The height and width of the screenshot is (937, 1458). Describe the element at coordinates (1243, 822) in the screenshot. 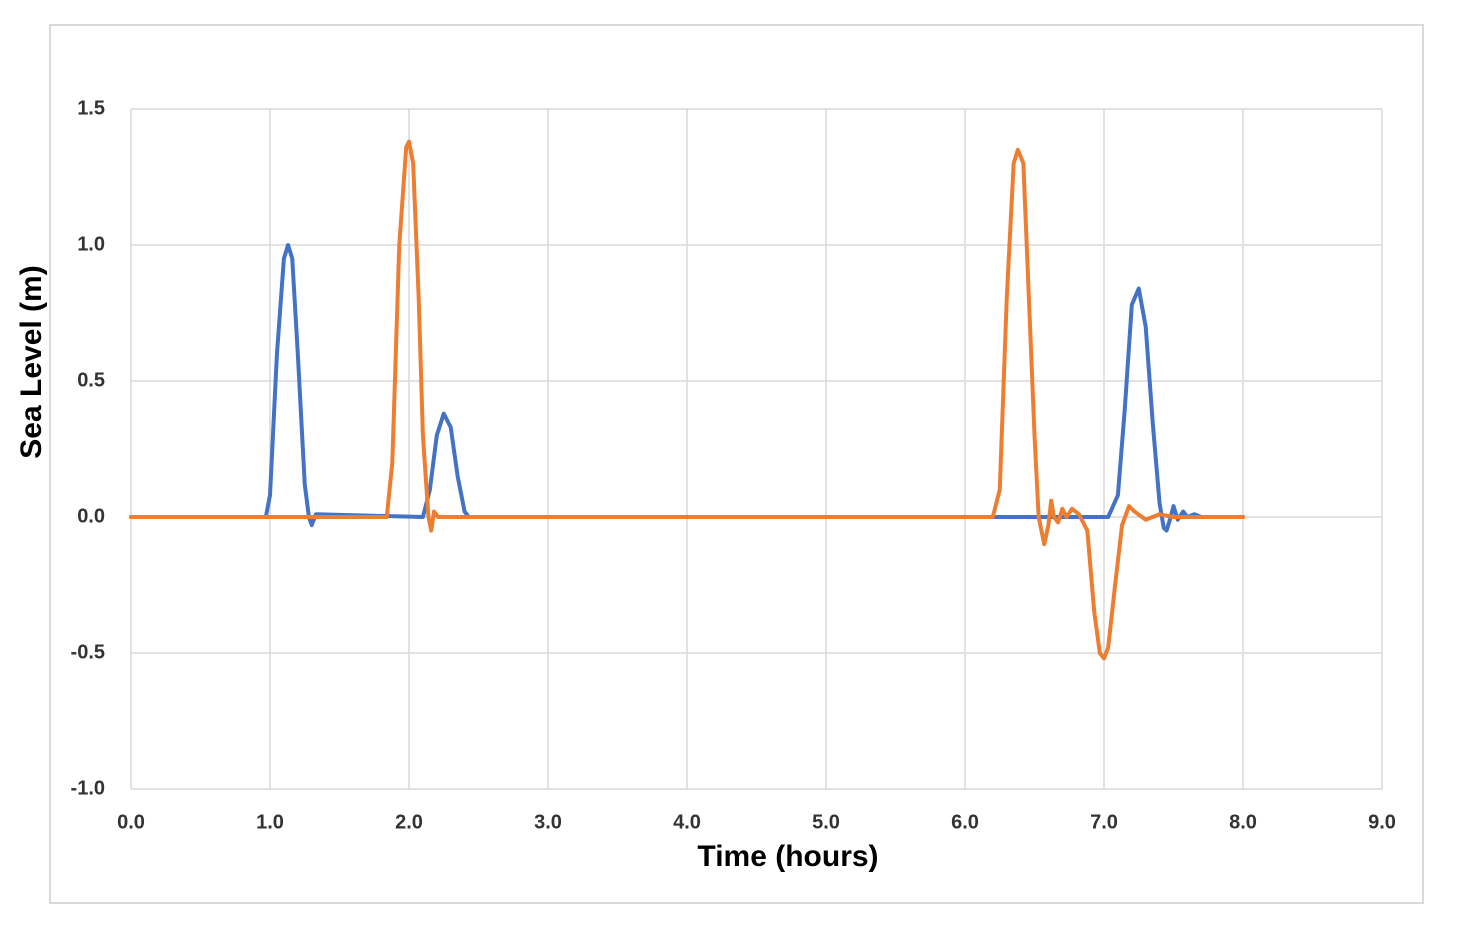

I see `x-tick-label: 8.0` at that location.